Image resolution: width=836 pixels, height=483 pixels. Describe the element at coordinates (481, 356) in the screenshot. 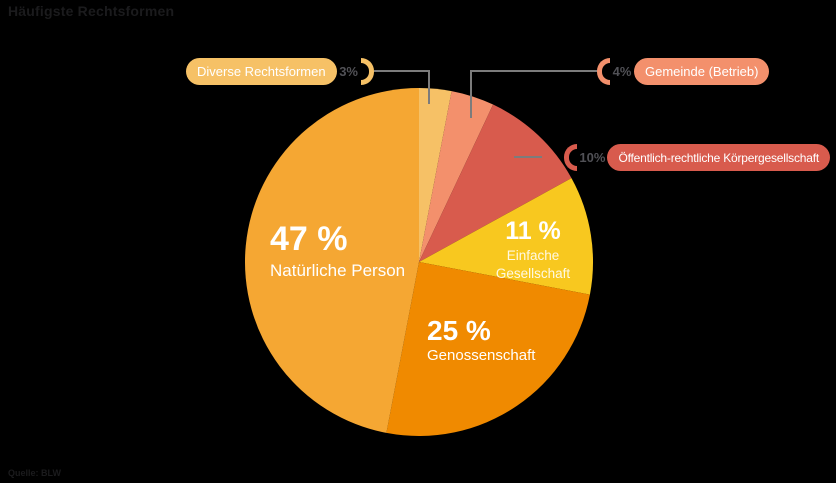

I see `slice-name: Genossenschaft` at that location.